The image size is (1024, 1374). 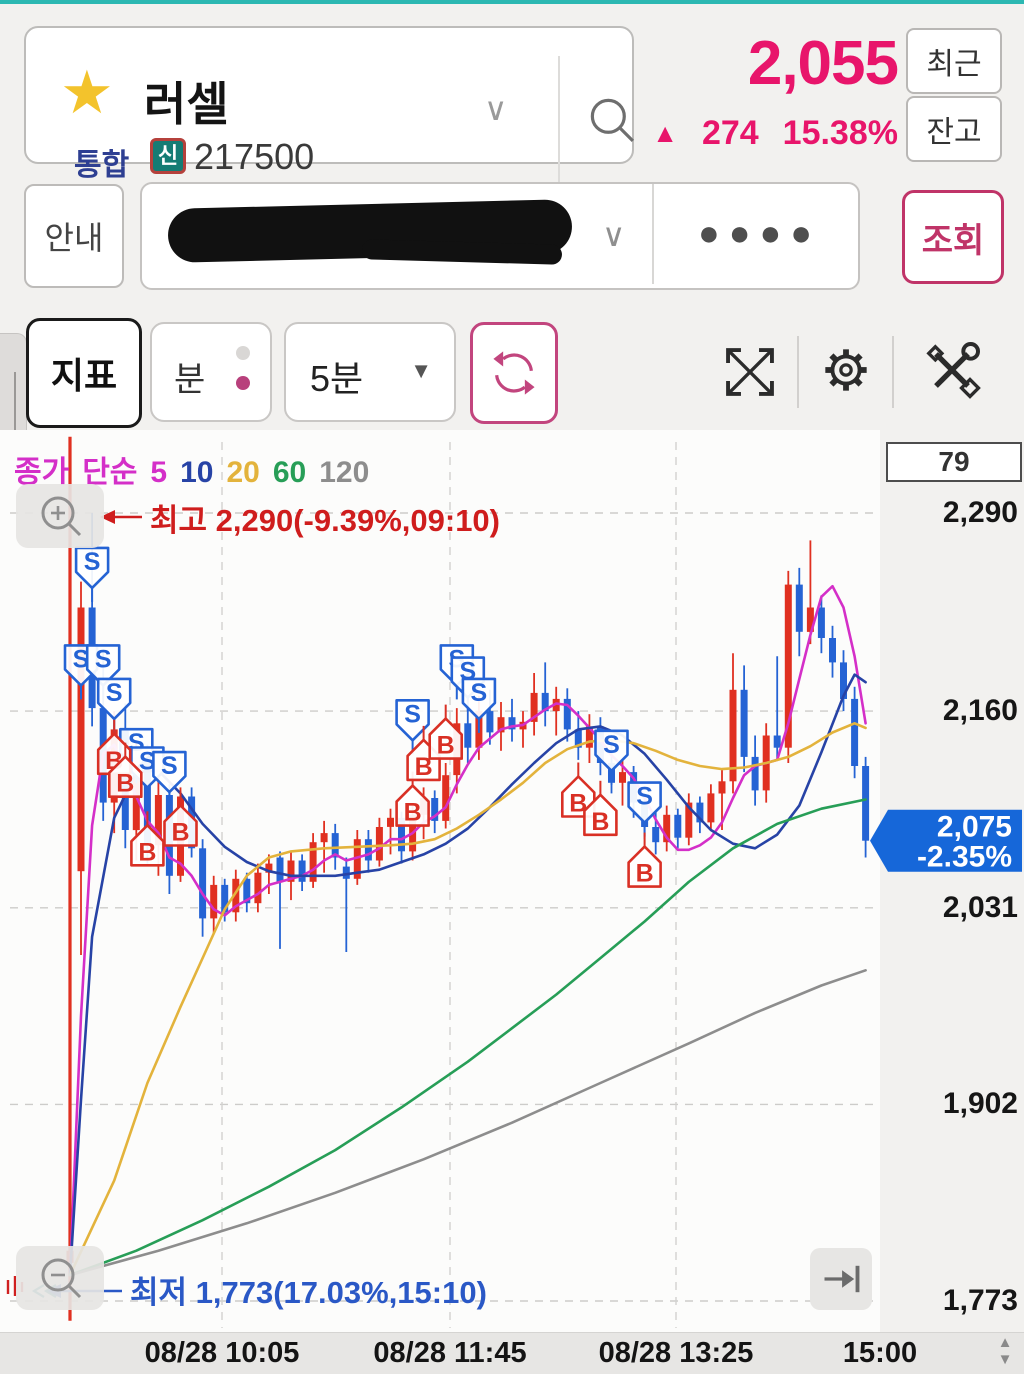 I want to click on stock-selector-card: ★ 러셀 ∨ 통합 신 217500, so click(x=329, y=105).